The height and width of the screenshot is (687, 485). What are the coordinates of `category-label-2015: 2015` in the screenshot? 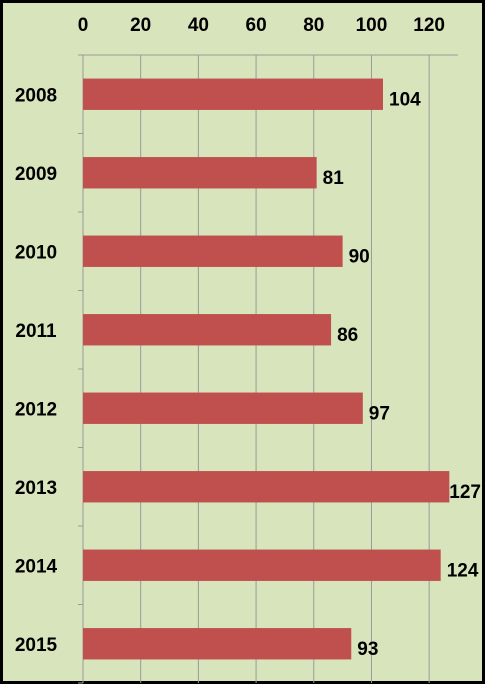 It's located at (36, 645).